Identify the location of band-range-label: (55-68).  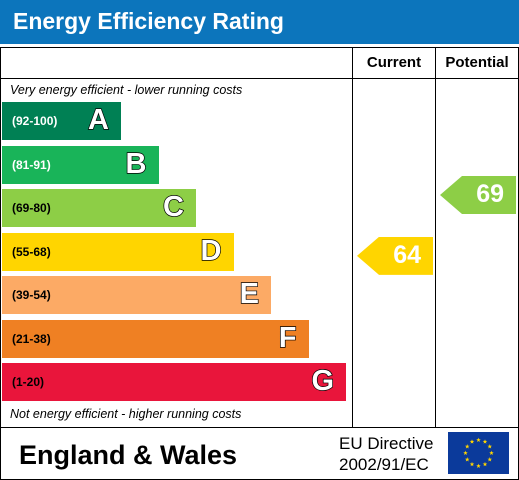
(31, 251).